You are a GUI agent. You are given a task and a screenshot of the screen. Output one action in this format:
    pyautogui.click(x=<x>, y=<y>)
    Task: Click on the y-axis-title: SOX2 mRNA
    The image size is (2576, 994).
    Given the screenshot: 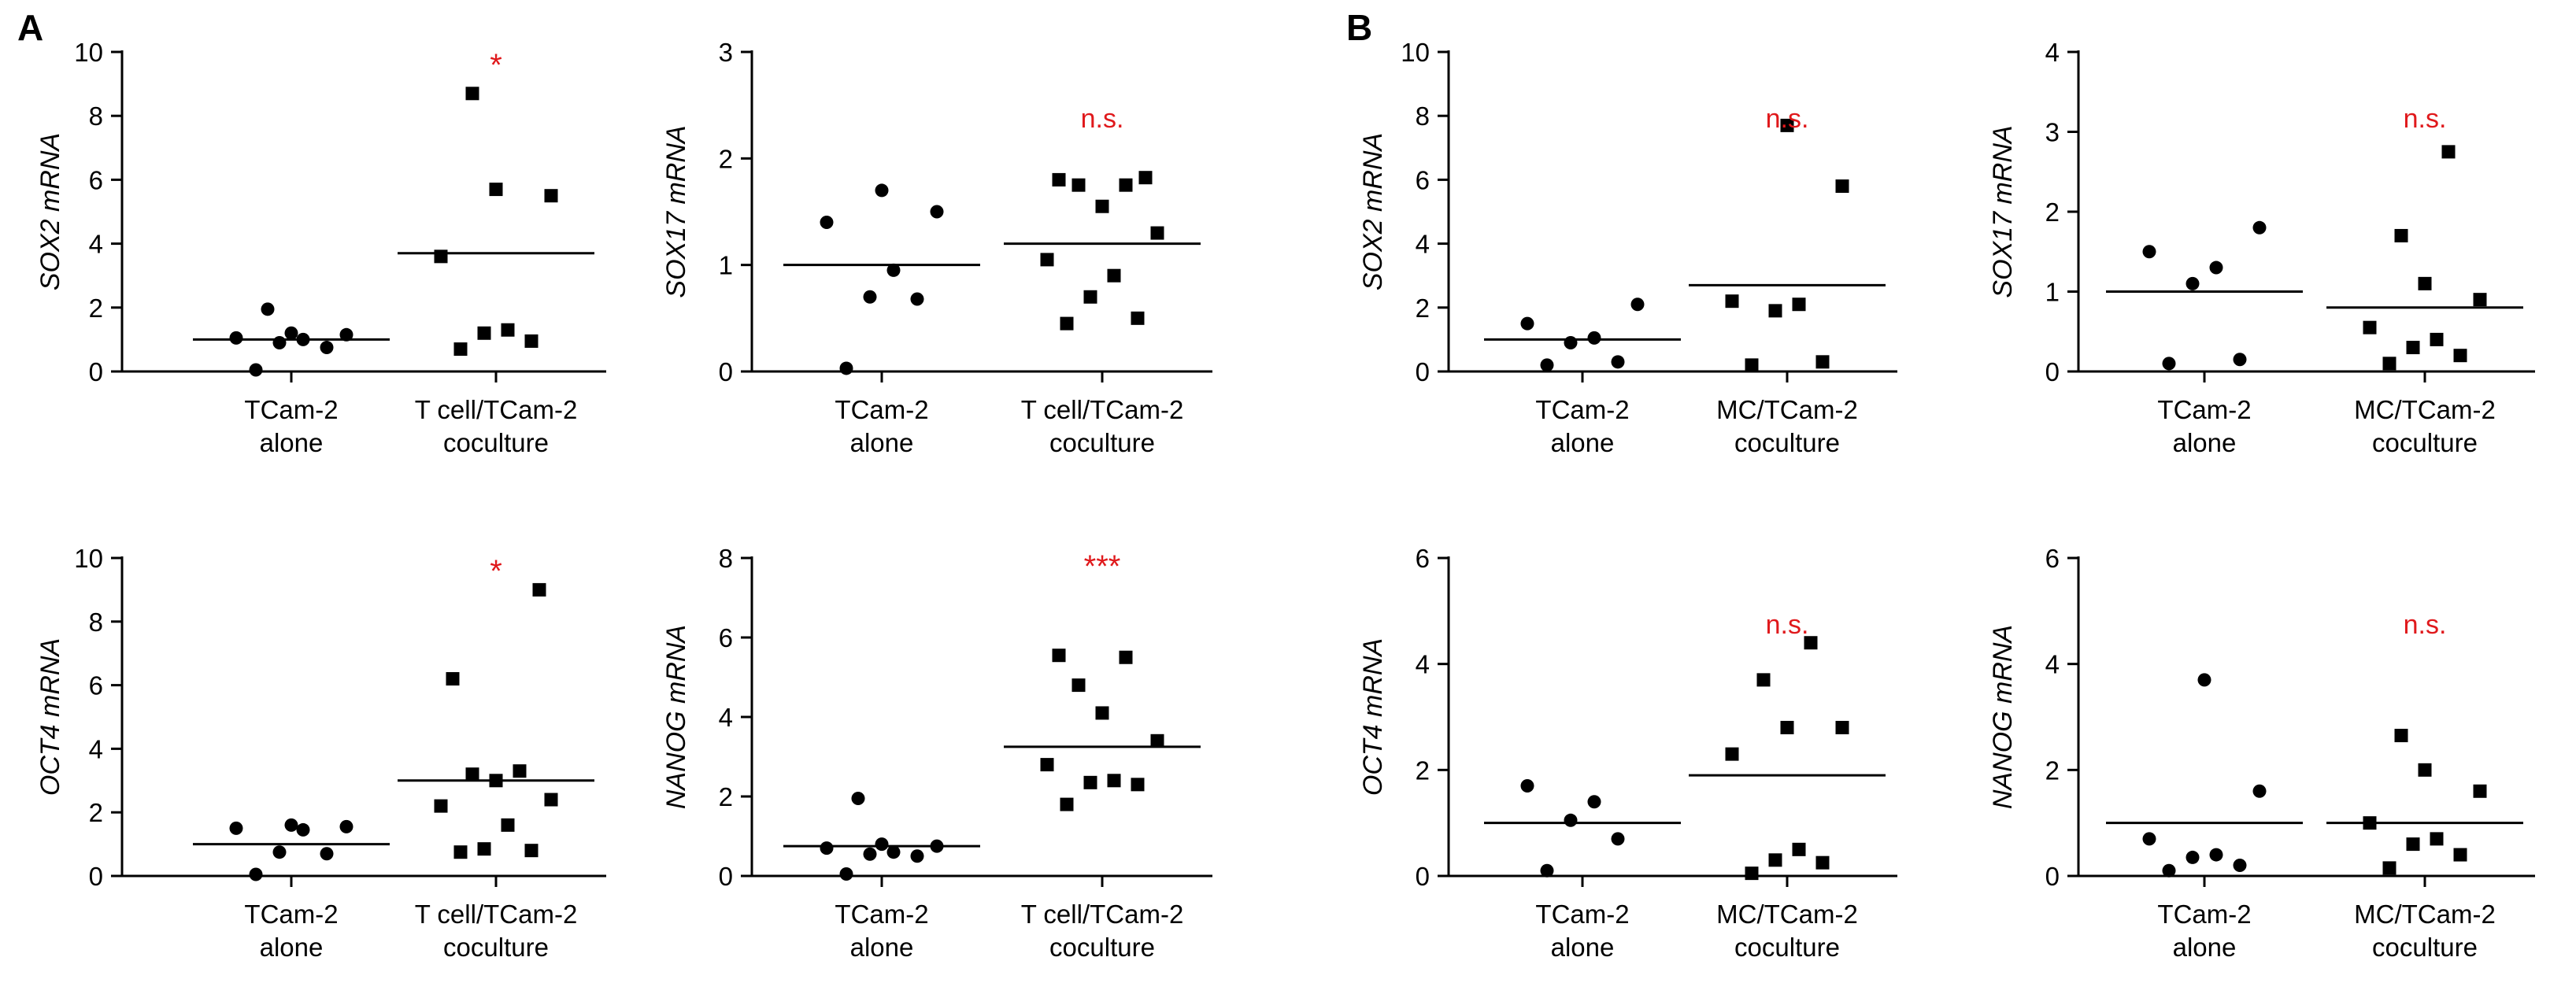 What is the action you would take?
    pyautogui.click(x=50, y=211)
    